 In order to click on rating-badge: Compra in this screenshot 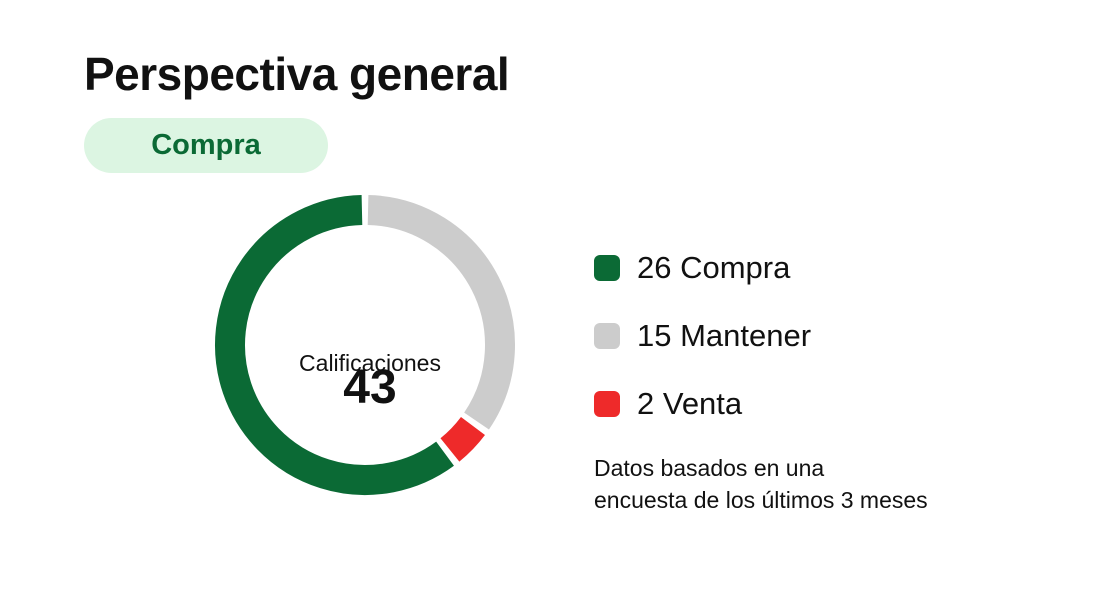, I will do `click(206, 145)`.